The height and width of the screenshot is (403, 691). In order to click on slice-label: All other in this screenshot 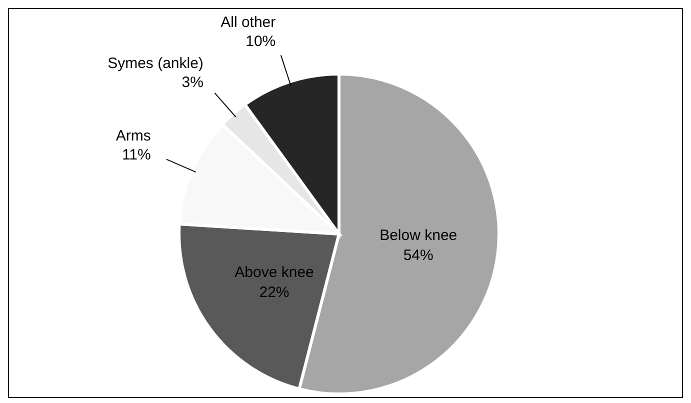, I will do `click(248, 23)`.